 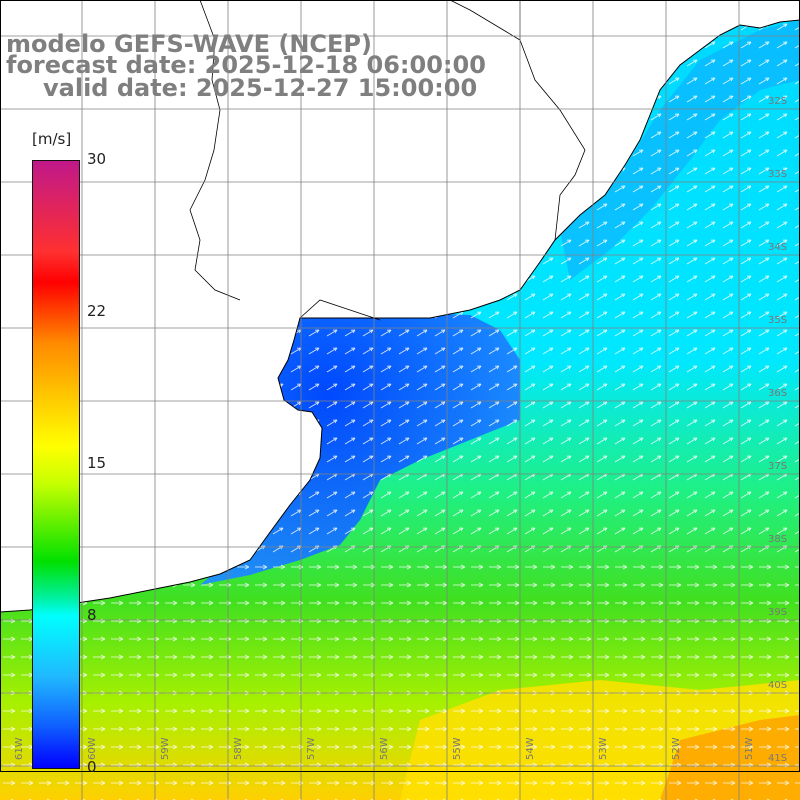 What do you see at coordinates (92, 615) in the screenshot?
I see `colorbar-tick: 8` at bounding box center [92, 615].